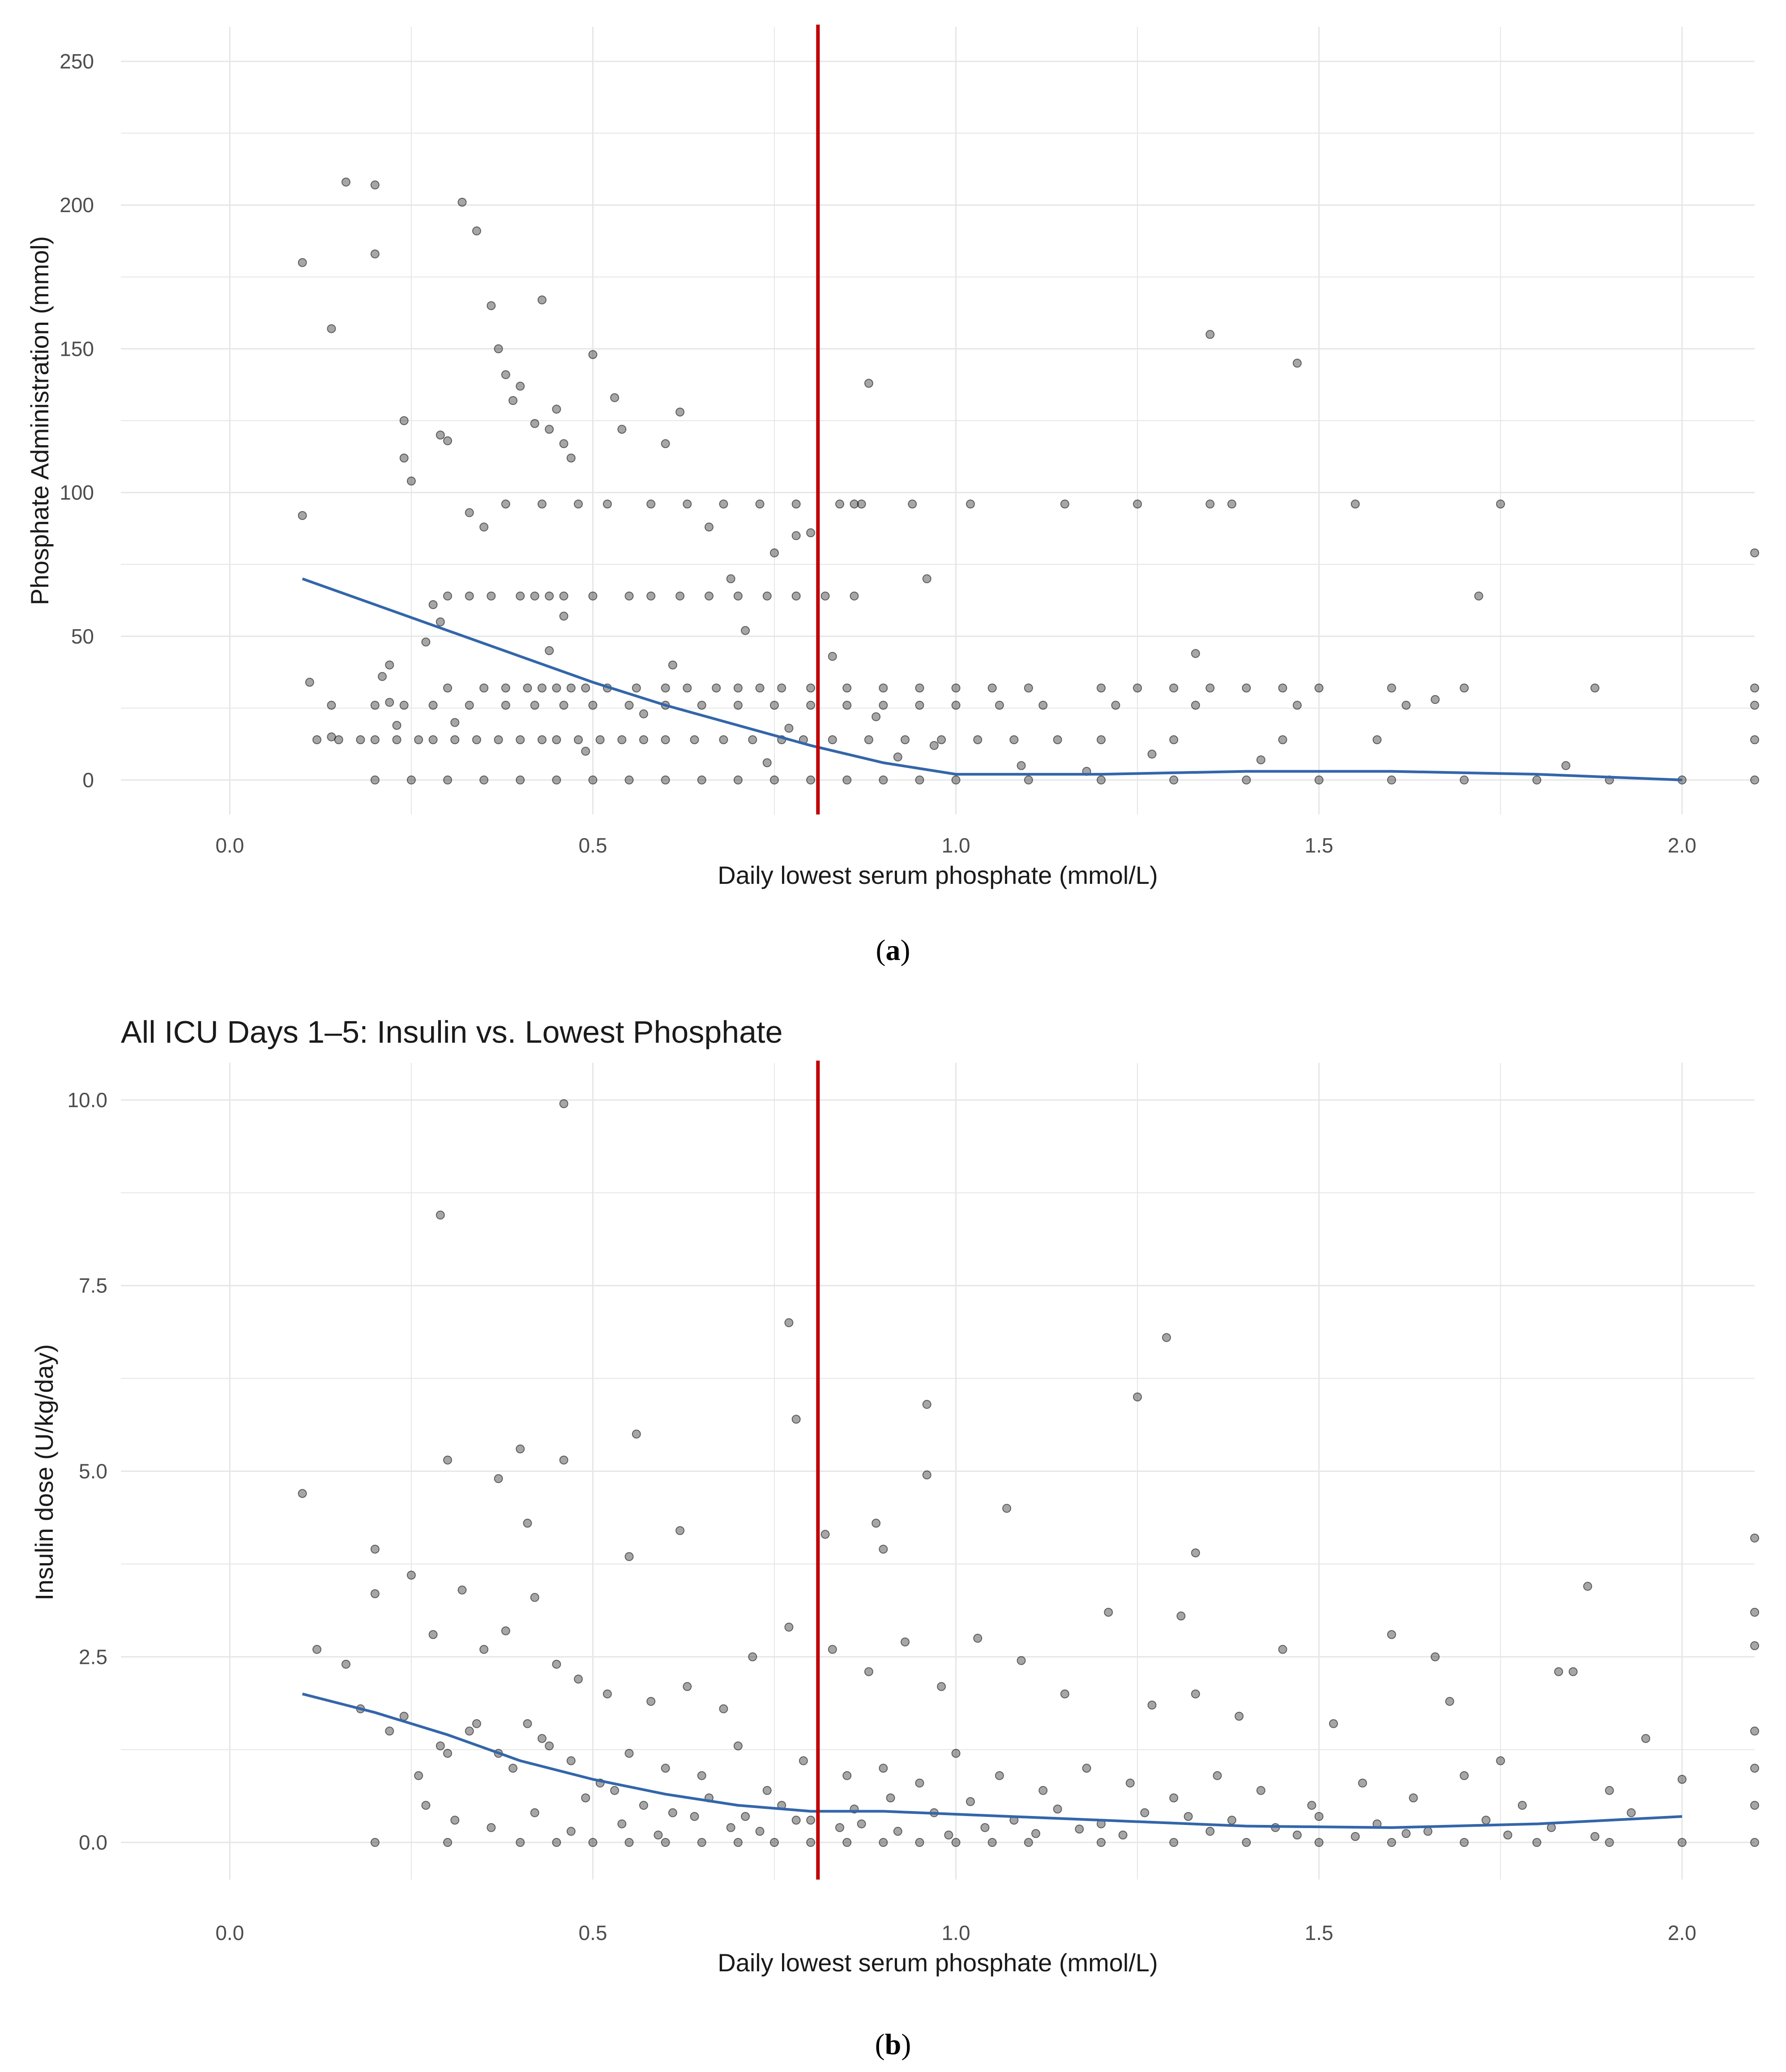  Describe the element at coordinates (77, 62) in the screenshot. I see `y-tick-label: 250` at that location.